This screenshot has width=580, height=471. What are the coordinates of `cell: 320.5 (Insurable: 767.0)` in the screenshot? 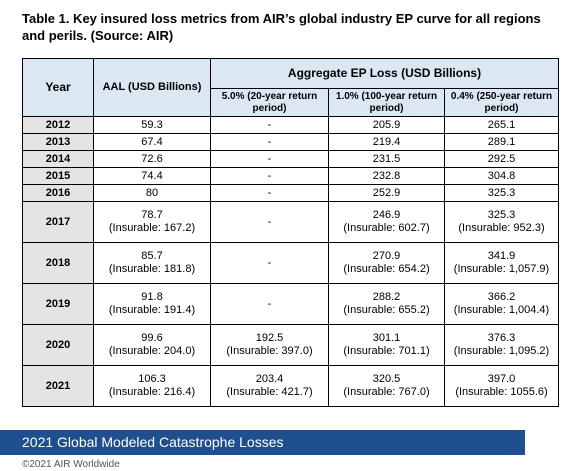 It's located at (386, 386).